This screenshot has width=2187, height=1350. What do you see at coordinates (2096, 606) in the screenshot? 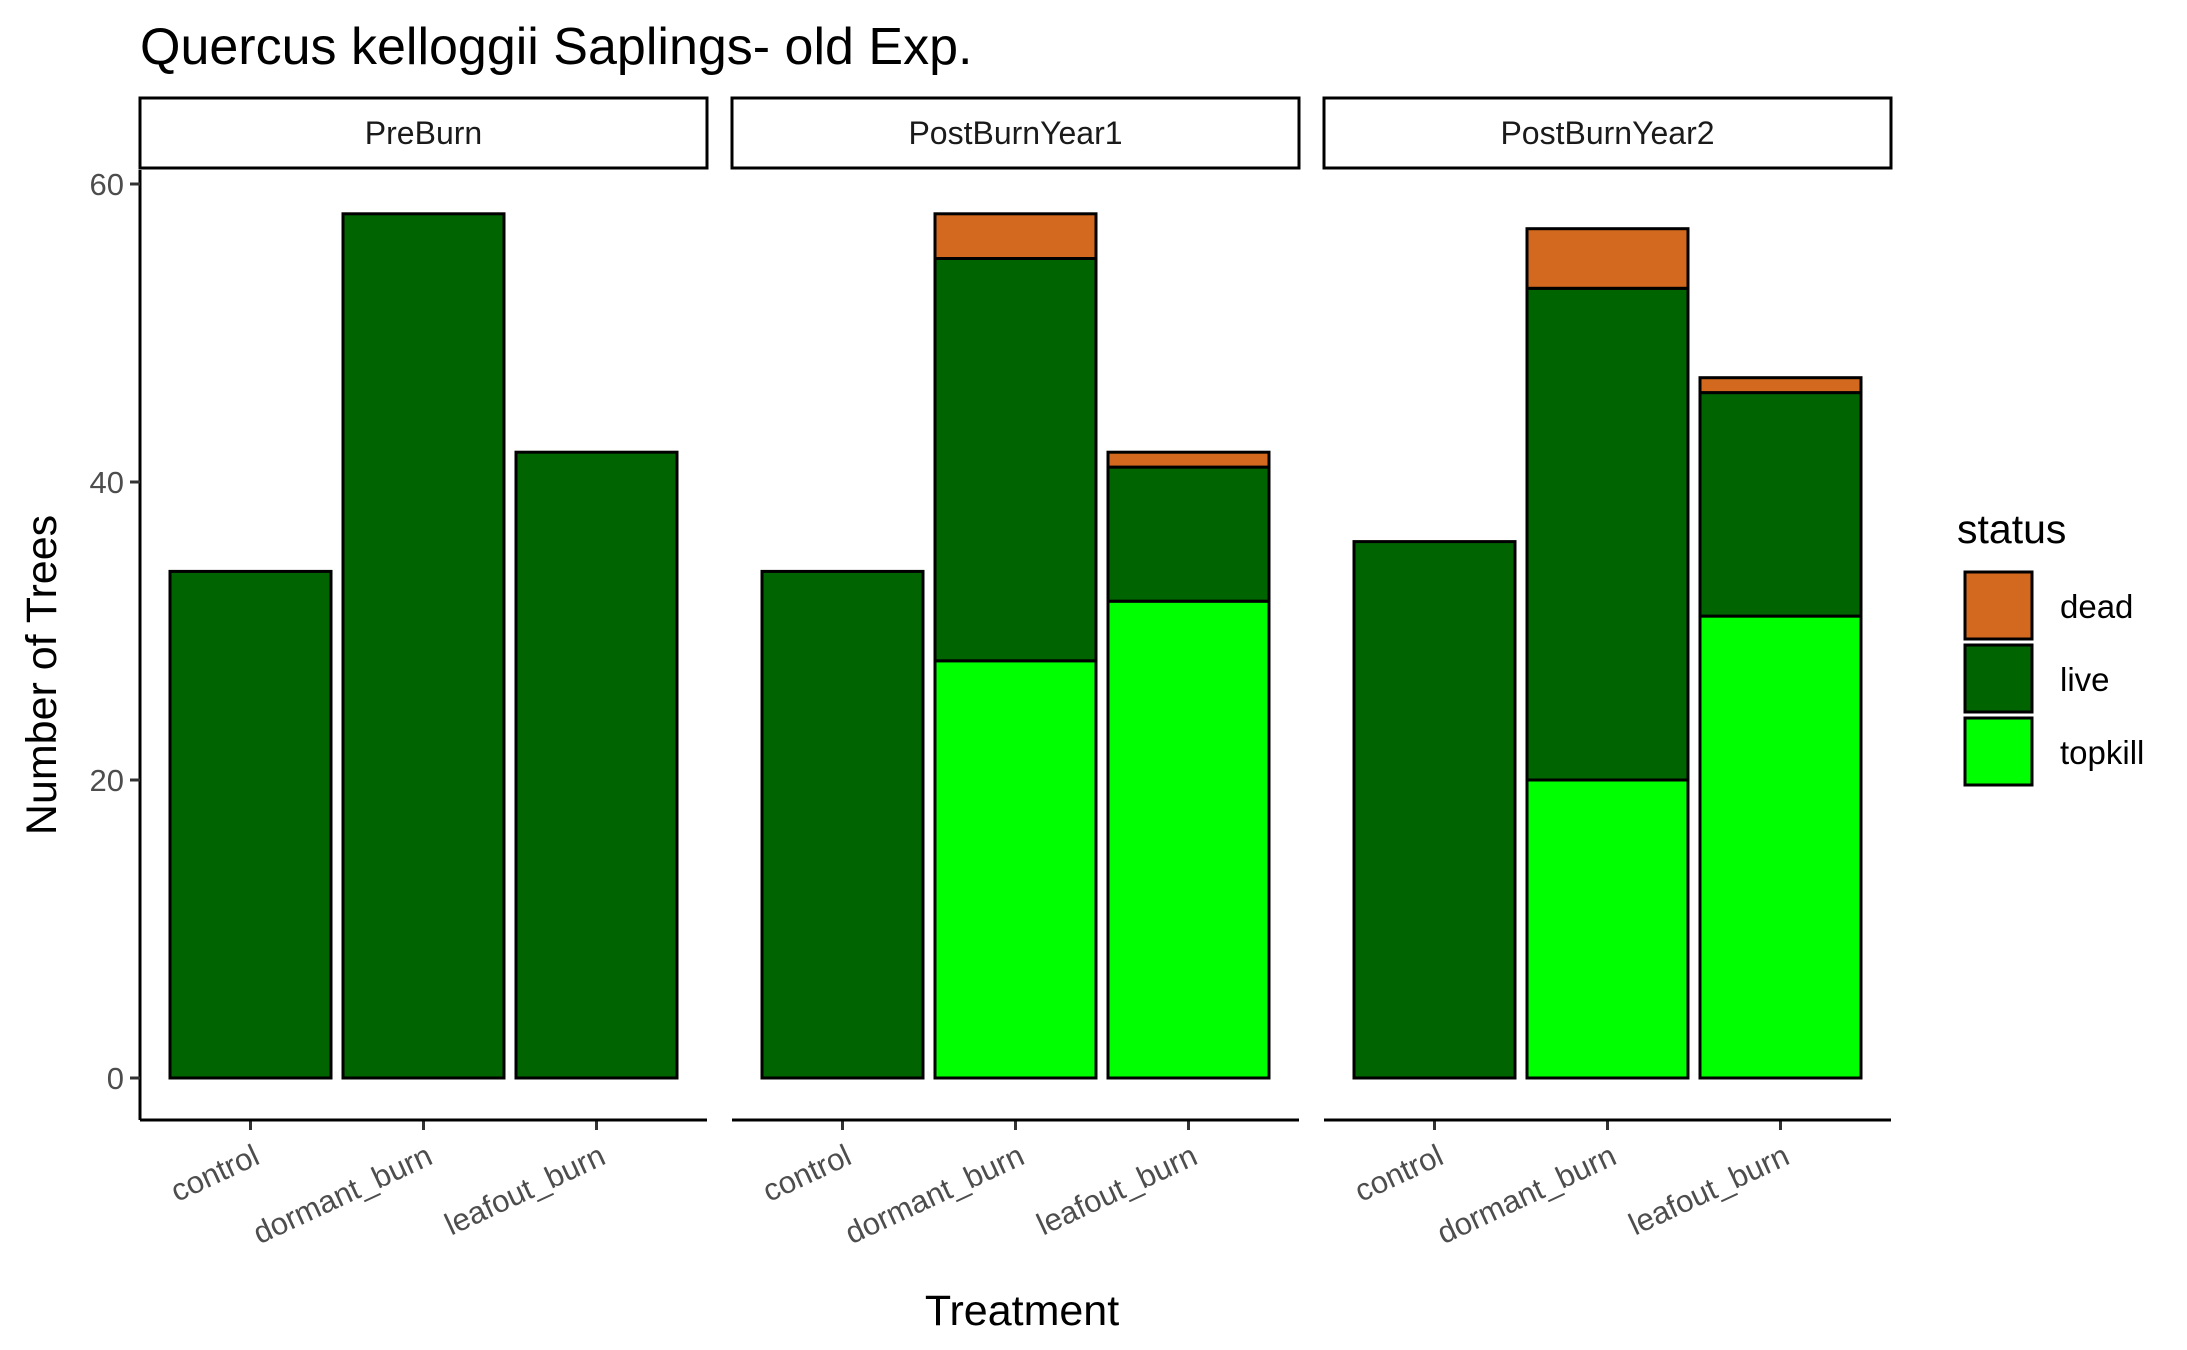
I see `legend-label-dead: dead` at bounding box center [2096, 606].